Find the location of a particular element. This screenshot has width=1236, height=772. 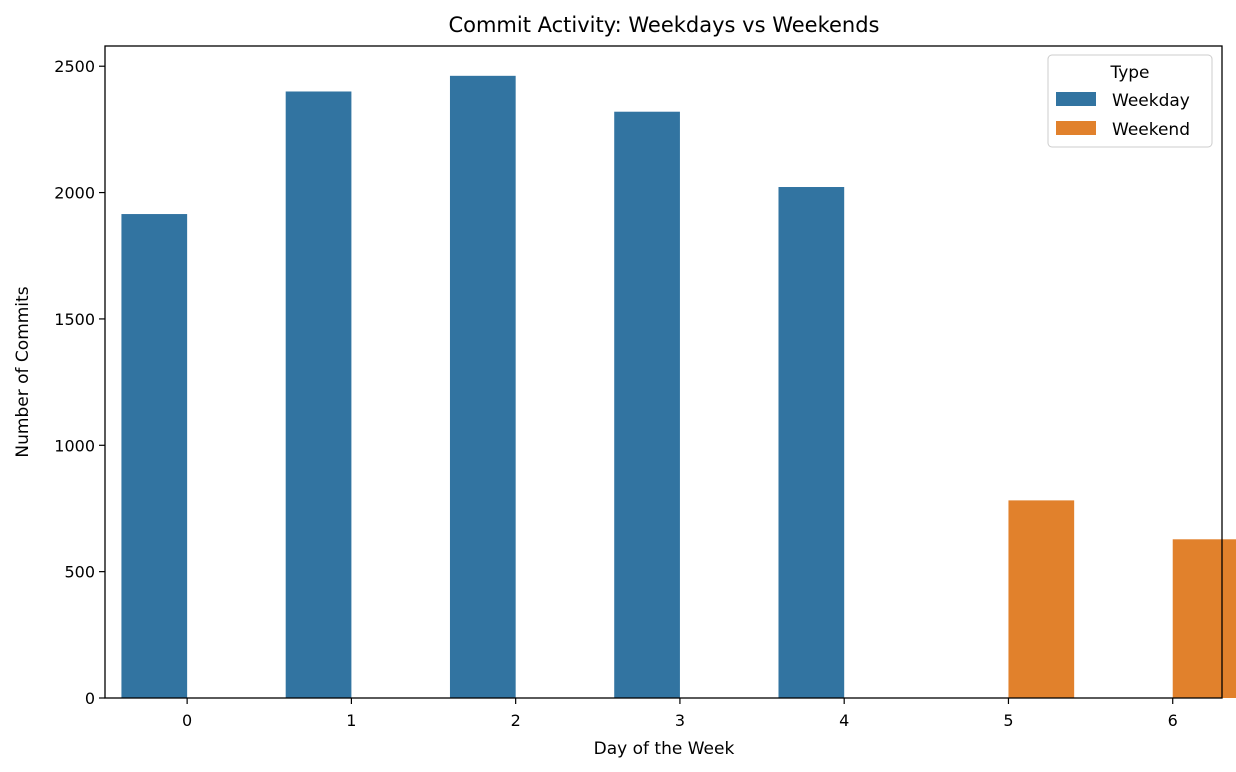

x-tick-label: 3 is located at coordinates (680, 720).